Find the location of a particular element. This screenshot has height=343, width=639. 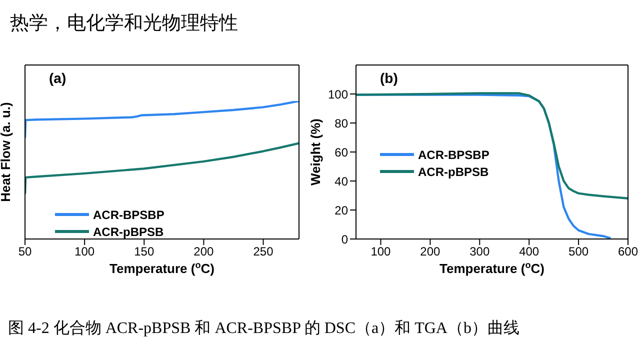

caption: 图 4-2 化合物 ACR-pBPSB 和 ACR-BPSBP 的 DSC（a）和 TGA（b）曲线 is located at coordinates (264, 328).